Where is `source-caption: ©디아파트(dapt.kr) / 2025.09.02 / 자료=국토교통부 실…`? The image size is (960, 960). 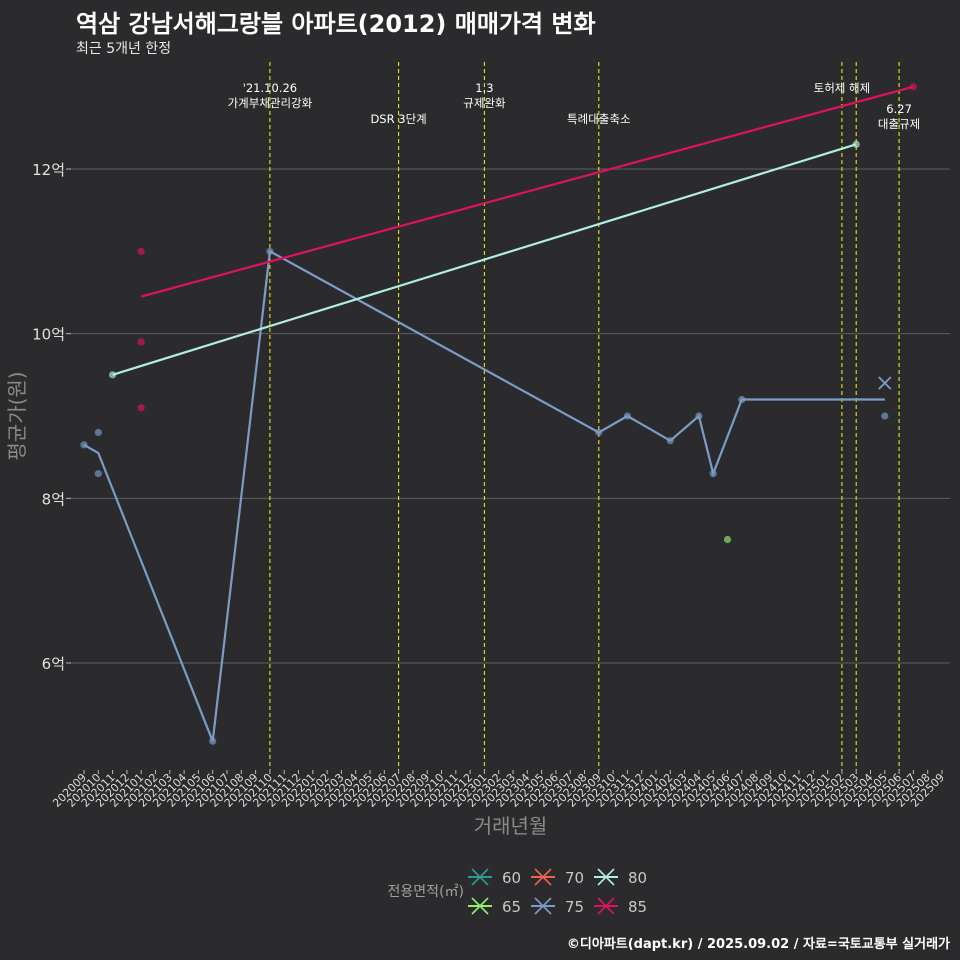
source-caption: ©디아파트(dapt.kr) / 2025.09.02 / 자료=국토교통부 실… is located at coordinates (758, 944).